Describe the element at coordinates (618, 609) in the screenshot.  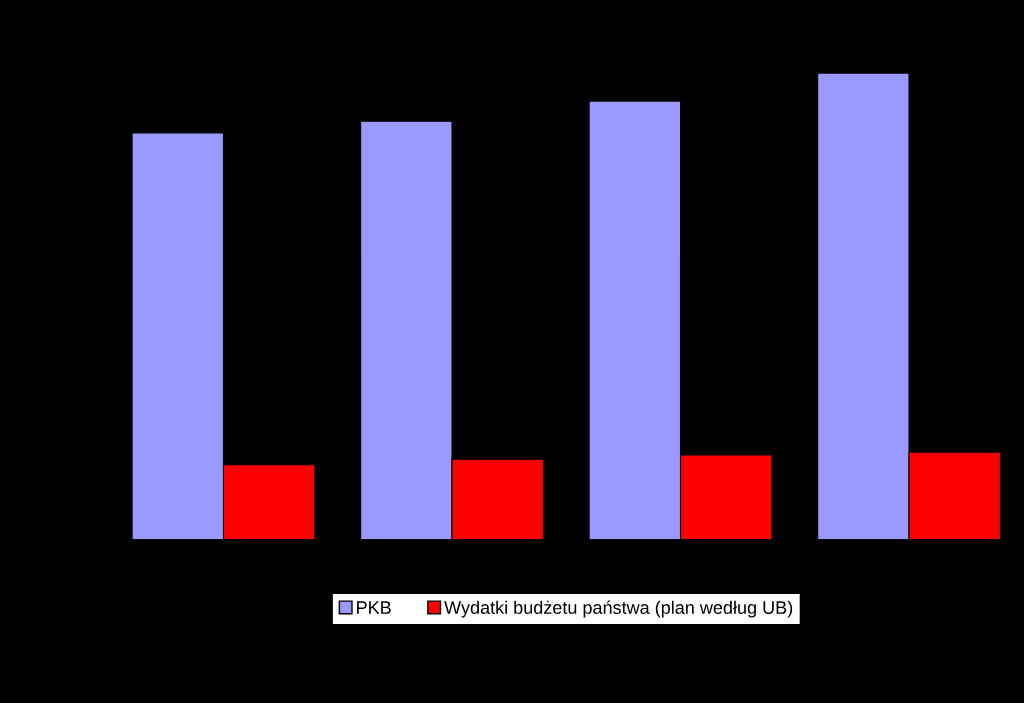
I see `legend-label: Wydatki budżetu państwa (plan według UB)` at that location.